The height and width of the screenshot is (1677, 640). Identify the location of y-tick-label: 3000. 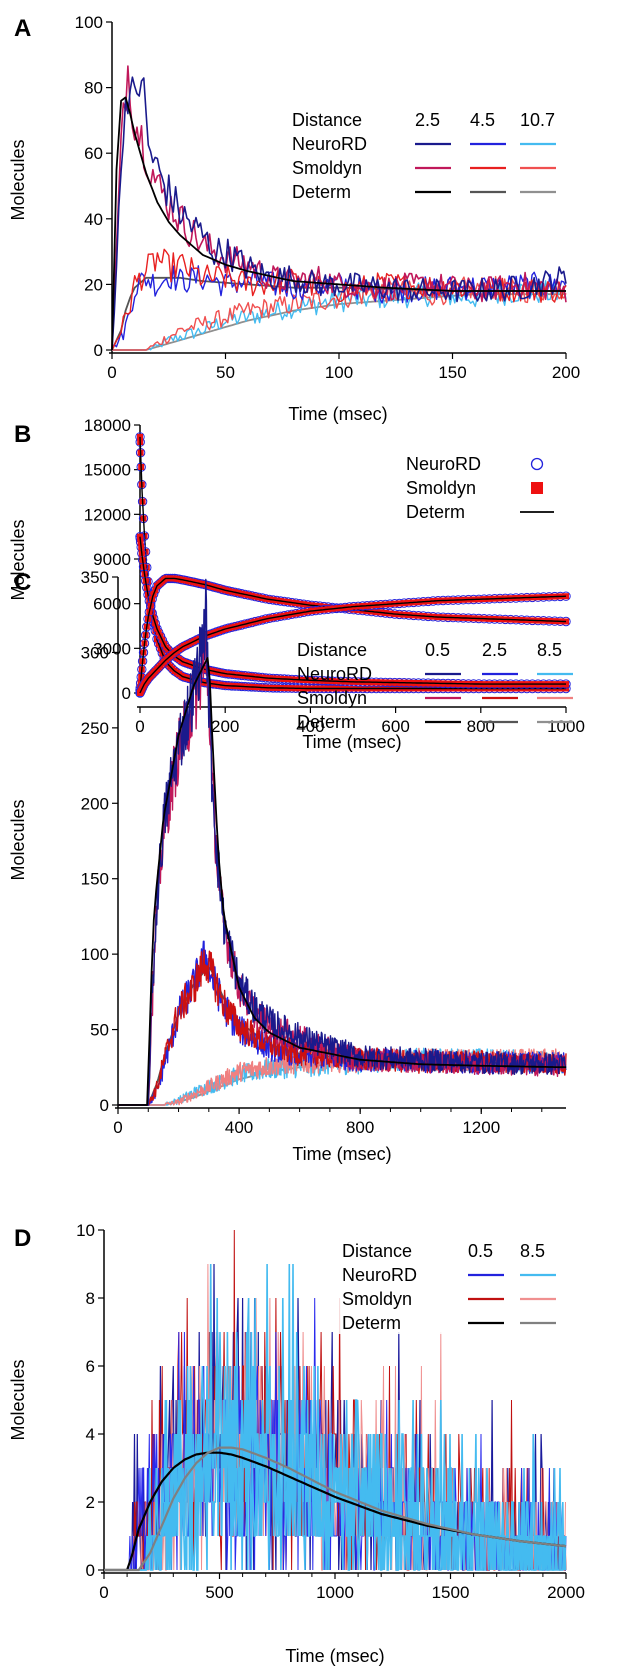
(112, 648).